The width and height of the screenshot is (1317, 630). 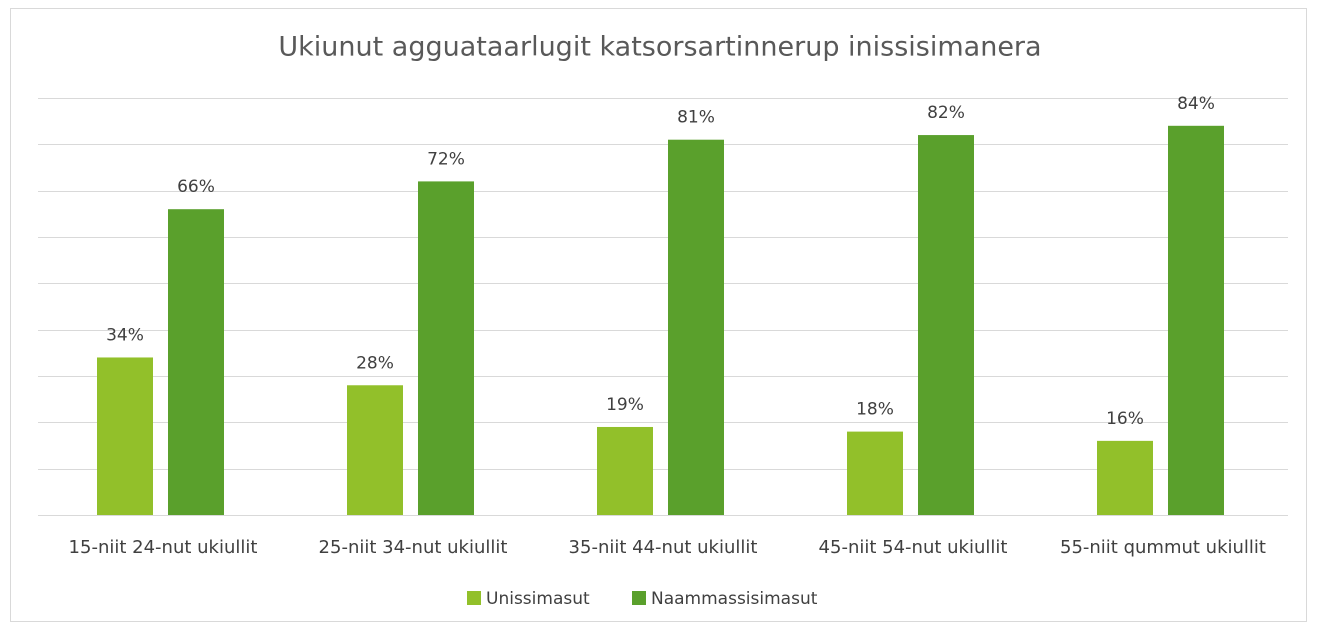 What do you see at coordinates (196, 187) in the screenshot?
I see `data-label: 66%` at bounding box center [196, 187].